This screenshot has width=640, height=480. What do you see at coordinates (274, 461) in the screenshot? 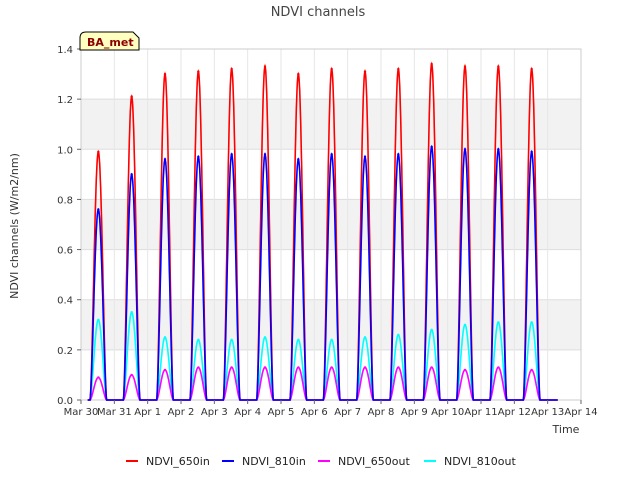
I see `legend-label: NDVI_810in` at bounding box center [274, 461].